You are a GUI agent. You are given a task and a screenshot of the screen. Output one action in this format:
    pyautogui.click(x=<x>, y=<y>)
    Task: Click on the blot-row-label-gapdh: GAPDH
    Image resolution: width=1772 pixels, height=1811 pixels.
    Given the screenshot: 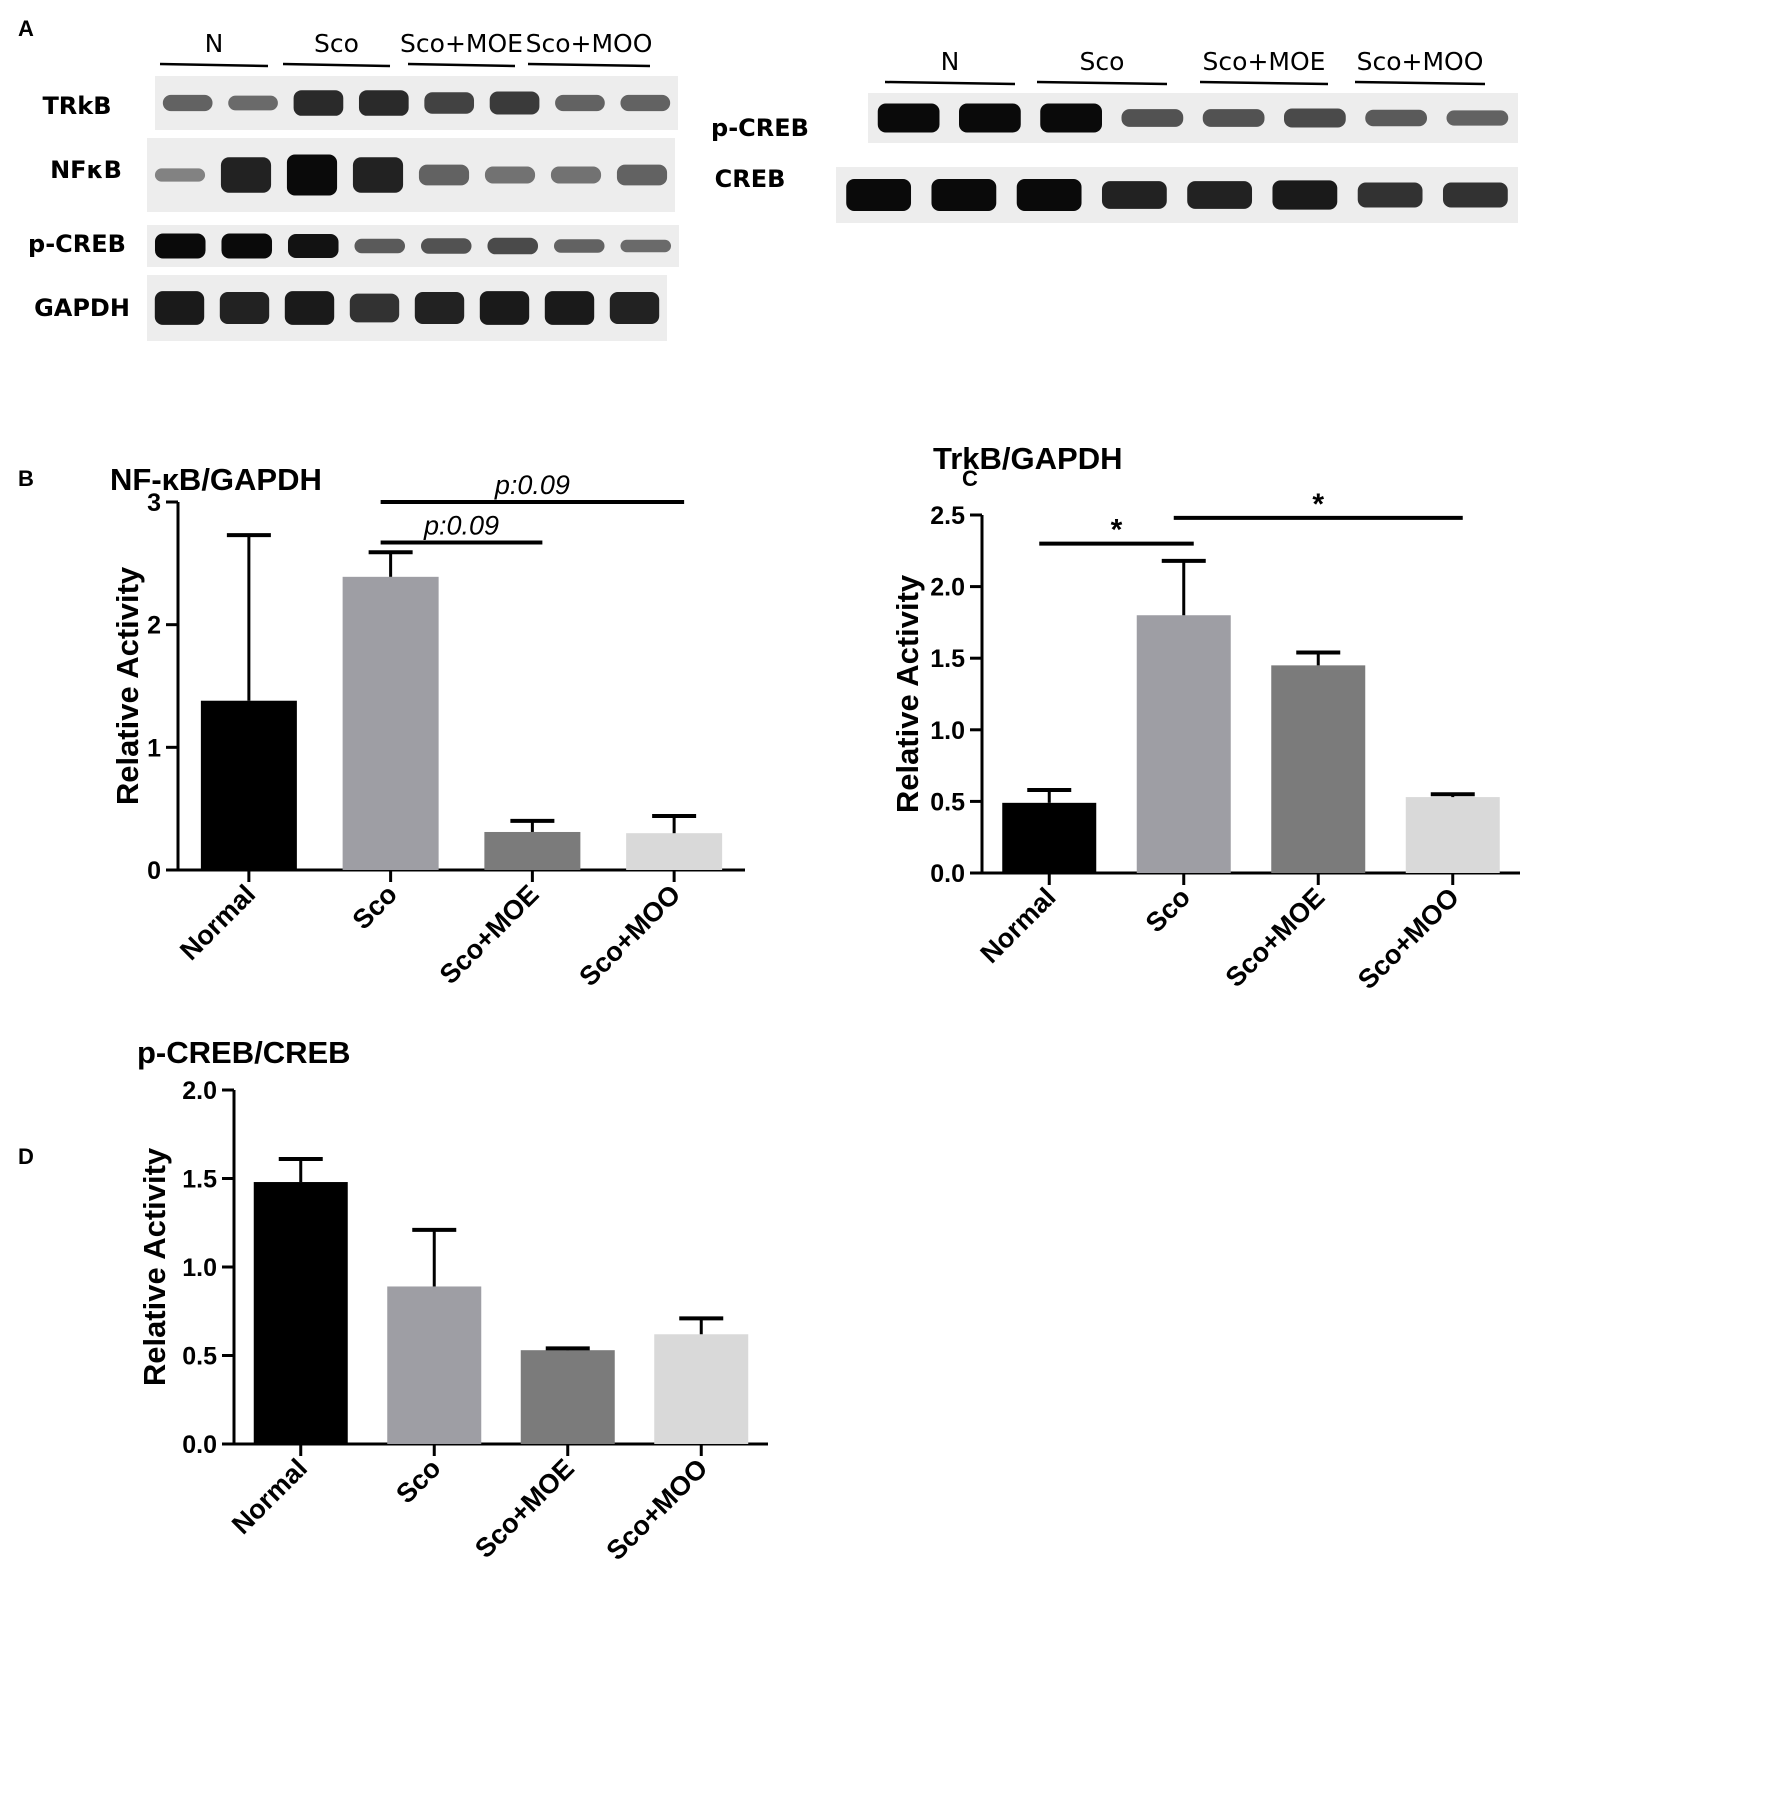 What is the action you would take?
    pyautogui.click(x=82, y=308)
    